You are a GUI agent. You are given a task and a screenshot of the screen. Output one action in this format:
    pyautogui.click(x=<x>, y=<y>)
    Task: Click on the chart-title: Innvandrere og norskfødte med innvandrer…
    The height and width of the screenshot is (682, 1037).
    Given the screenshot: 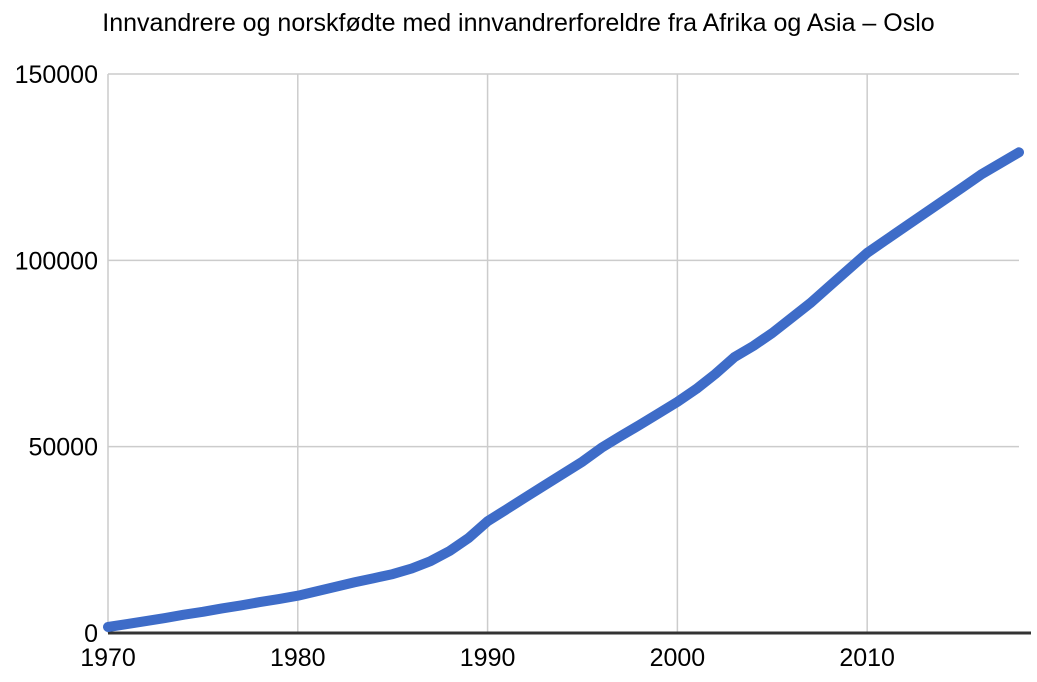 What is the action you would take?
    pyautogui.click(x=518, y=23)
    